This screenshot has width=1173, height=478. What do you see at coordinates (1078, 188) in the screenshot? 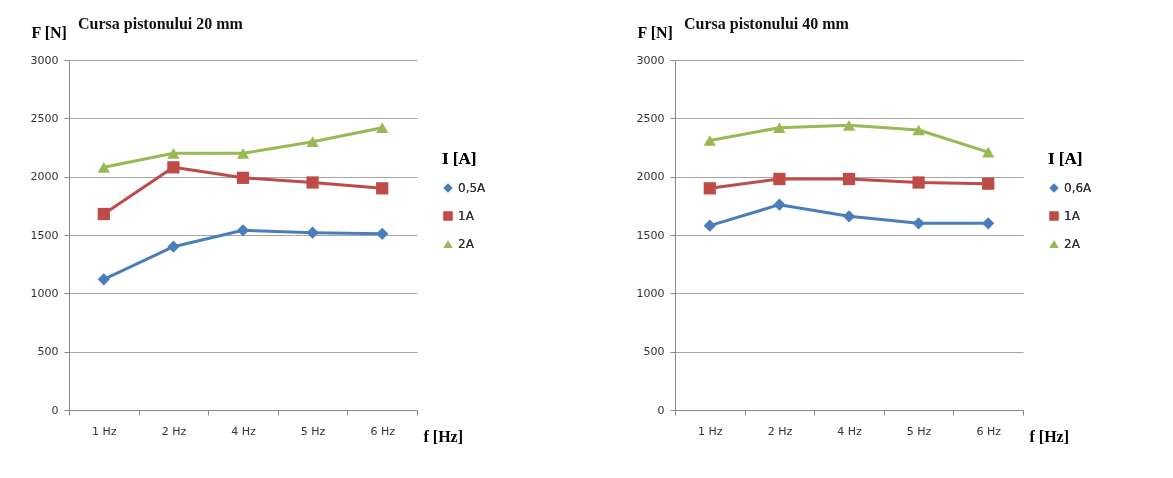
I see `legend-label: 0,6A` at bounding box center [1078, 188].